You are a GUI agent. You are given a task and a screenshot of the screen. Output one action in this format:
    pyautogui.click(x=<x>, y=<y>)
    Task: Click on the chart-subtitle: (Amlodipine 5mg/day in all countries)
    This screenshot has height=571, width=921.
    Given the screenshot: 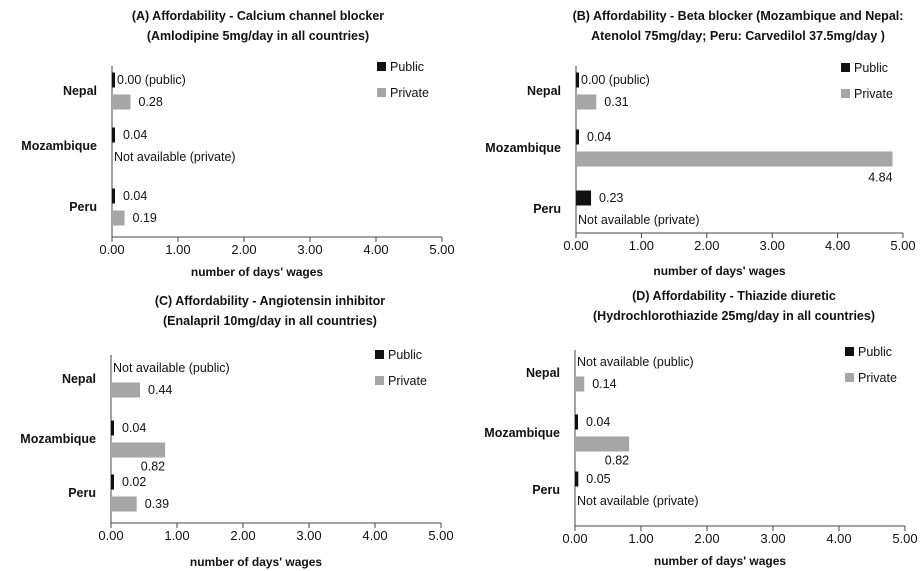 What is the action you would take?
    pyautogui.click(x=258, y=36)
    